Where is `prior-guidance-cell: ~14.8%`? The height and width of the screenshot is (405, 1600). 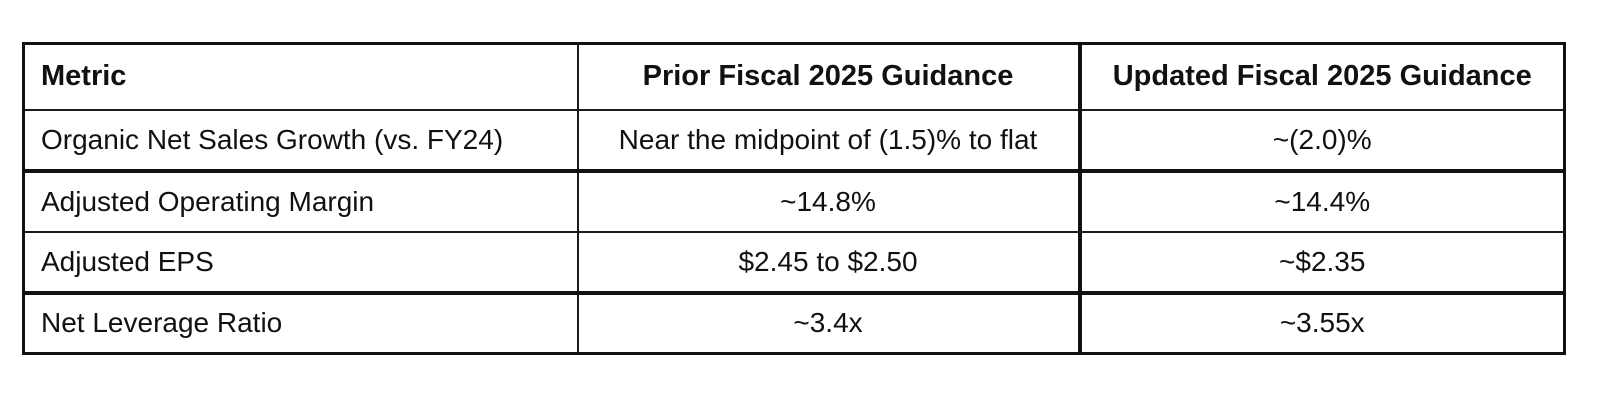
prior-guidance-cell: ~14.8% is located at coordinates (828, 201).